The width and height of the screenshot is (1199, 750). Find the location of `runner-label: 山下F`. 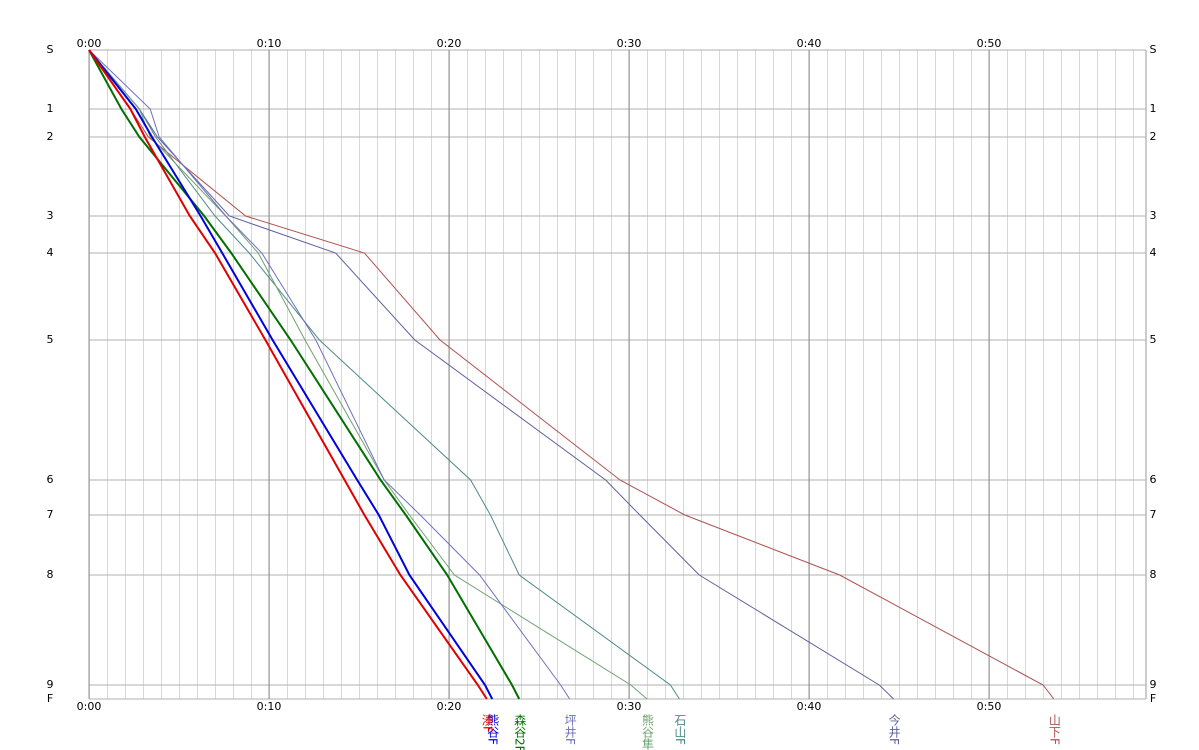

runner-label: 山下F is located at coordinates (1054, 729).